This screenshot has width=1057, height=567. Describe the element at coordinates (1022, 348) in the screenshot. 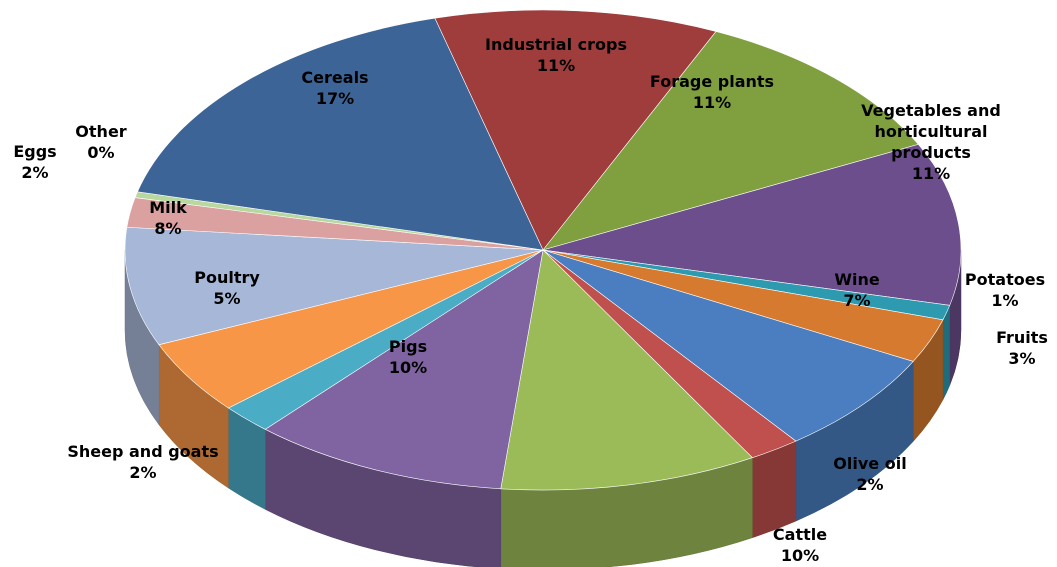

I see `slice-label: Fruits 3%` at that location.